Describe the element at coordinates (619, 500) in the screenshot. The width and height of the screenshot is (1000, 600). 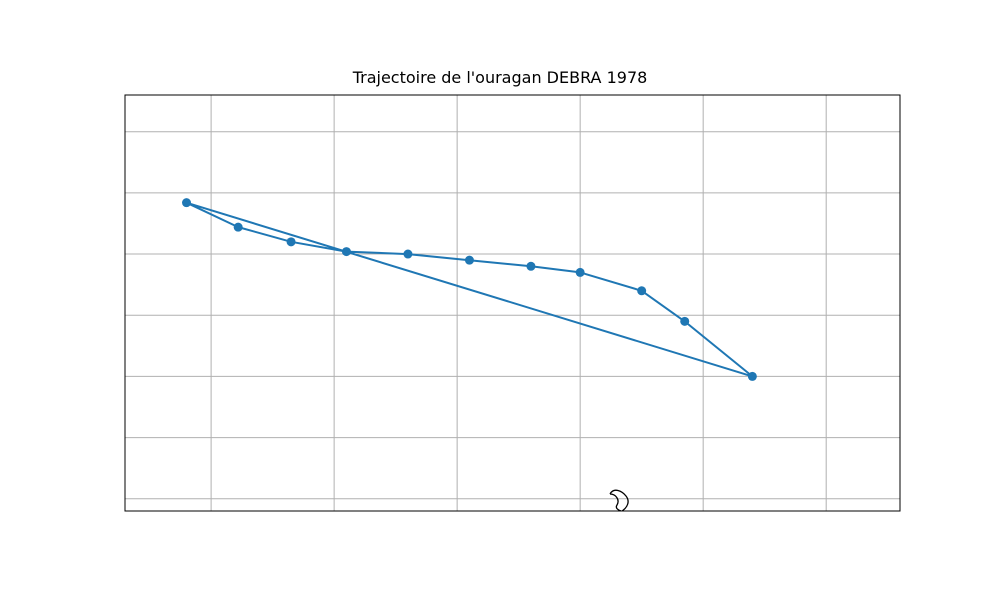
I see `coastline` at that location.